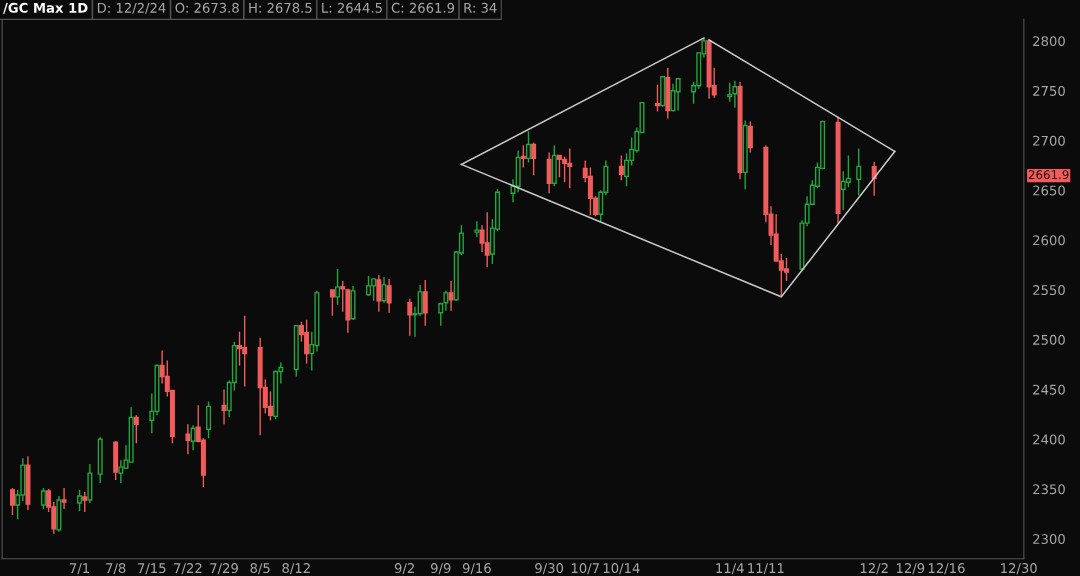 The height and width of the screenshot is (576, 1080). What do you see at coordinates (1049, 489) in the screenshot?
I see `y-tick-label: 2350` at bounding box center [1049, 489].